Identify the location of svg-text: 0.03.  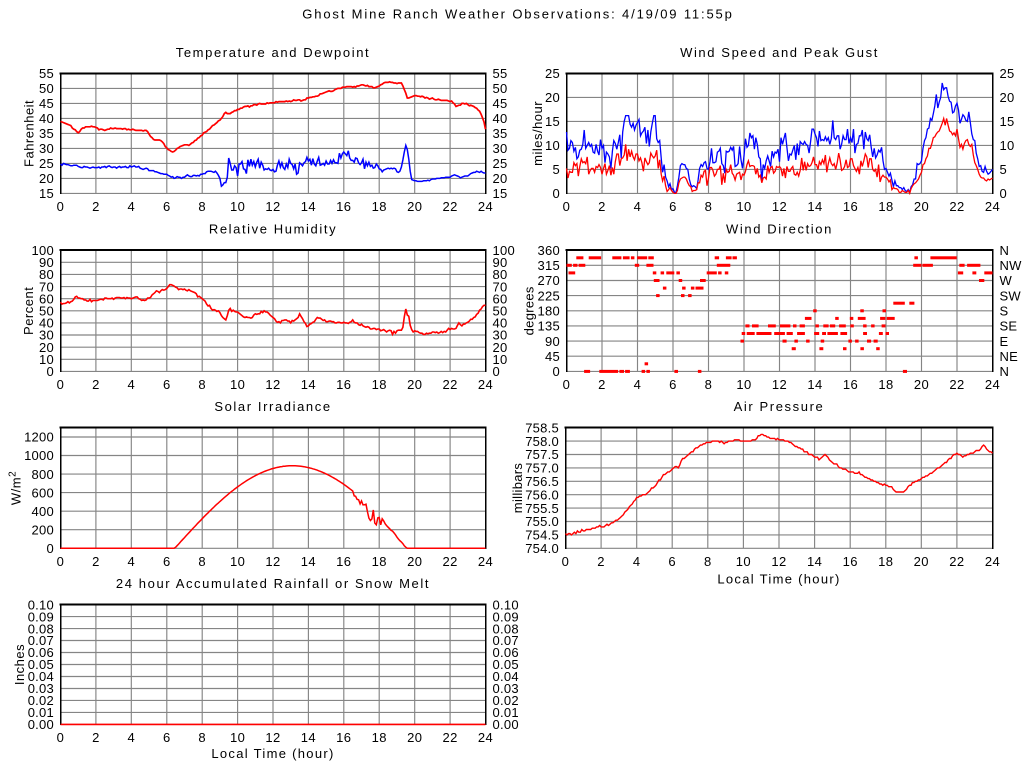
(41, 688).